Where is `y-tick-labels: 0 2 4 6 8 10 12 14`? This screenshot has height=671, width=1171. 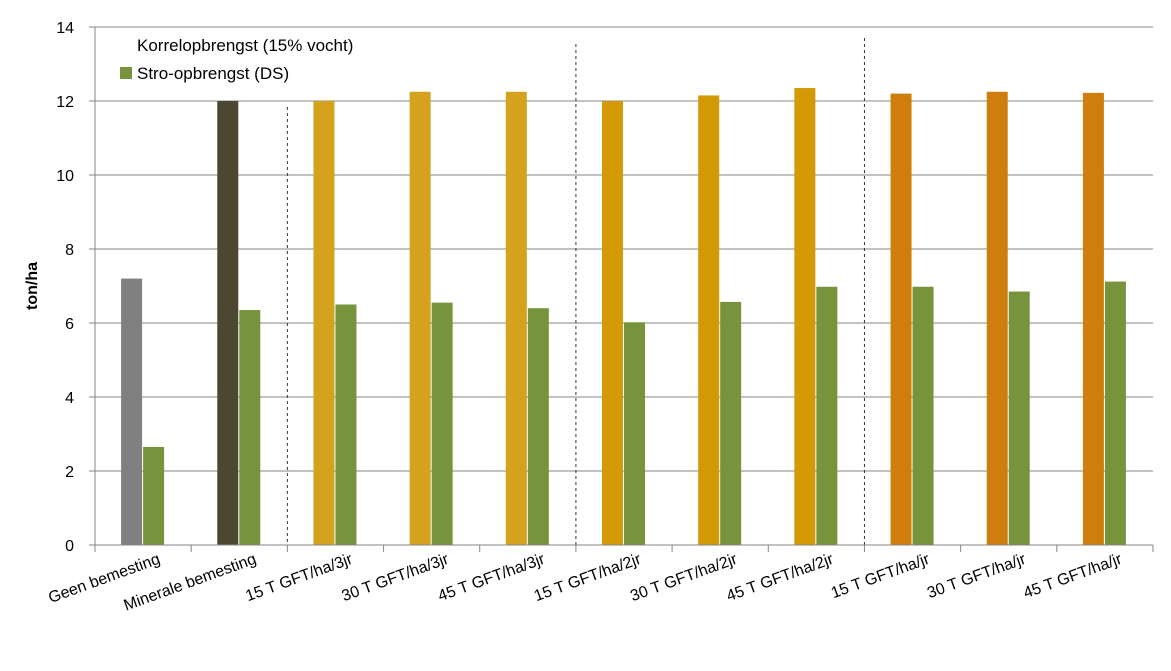 y-tick-labels: 0 2 4 6 8 10 12 14 is located at coordinates (65, 287).